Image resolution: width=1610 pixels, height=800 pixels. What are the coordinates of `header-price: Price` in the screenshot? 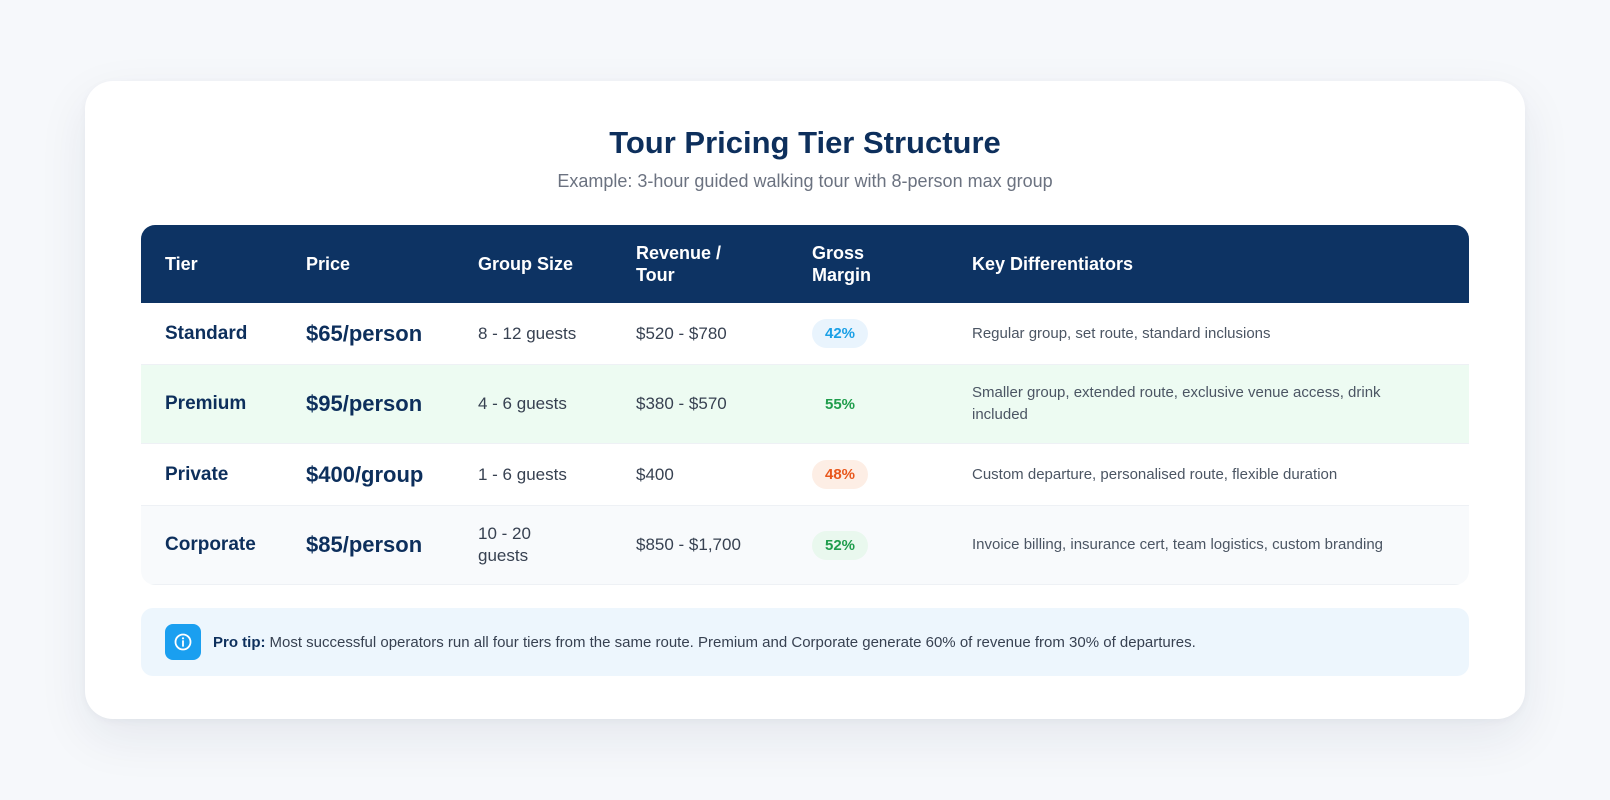 It's located at (328, 264).